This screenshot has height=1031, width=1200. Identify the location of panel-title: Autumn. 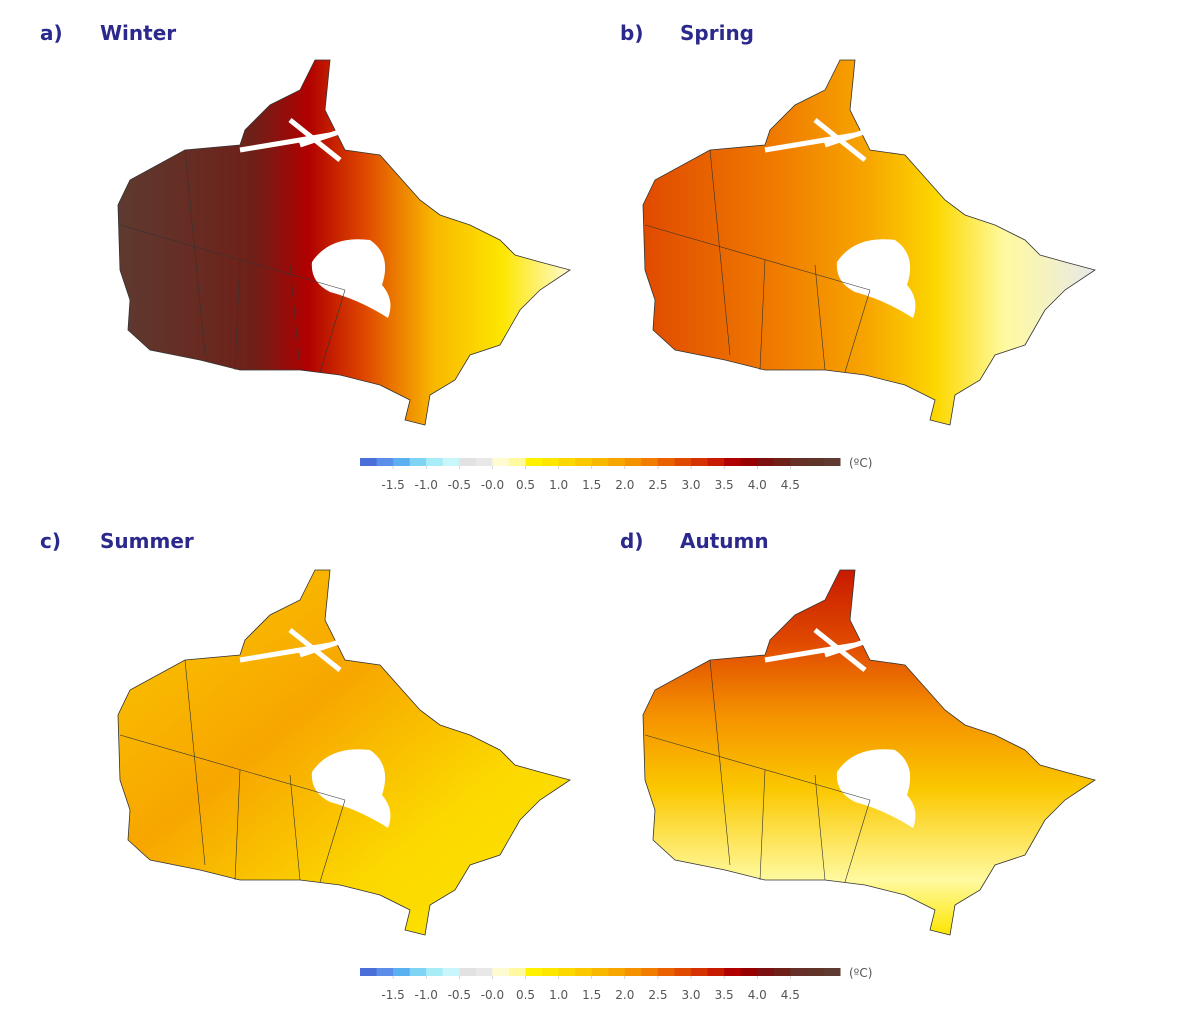
(724, 541).